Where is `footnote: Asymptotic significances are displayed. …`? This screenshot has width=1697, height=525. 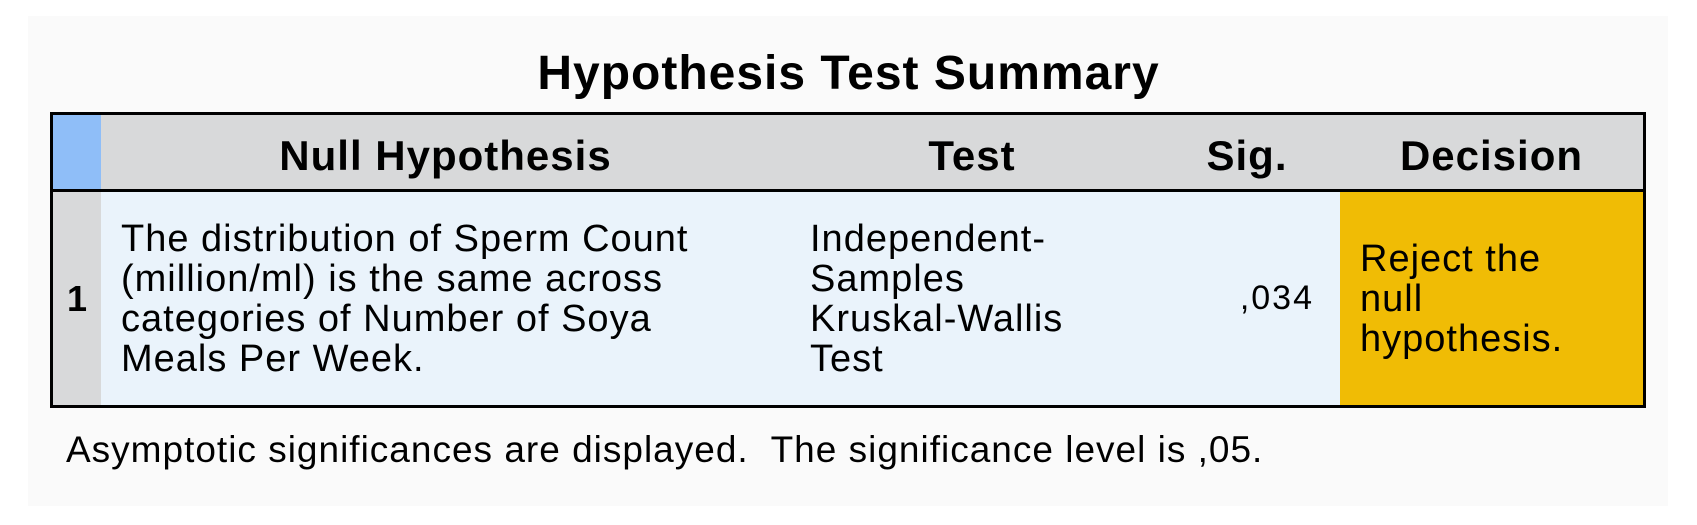 footnote: Asymptotic significances are displayed. … is located at coordinates (665, 449).